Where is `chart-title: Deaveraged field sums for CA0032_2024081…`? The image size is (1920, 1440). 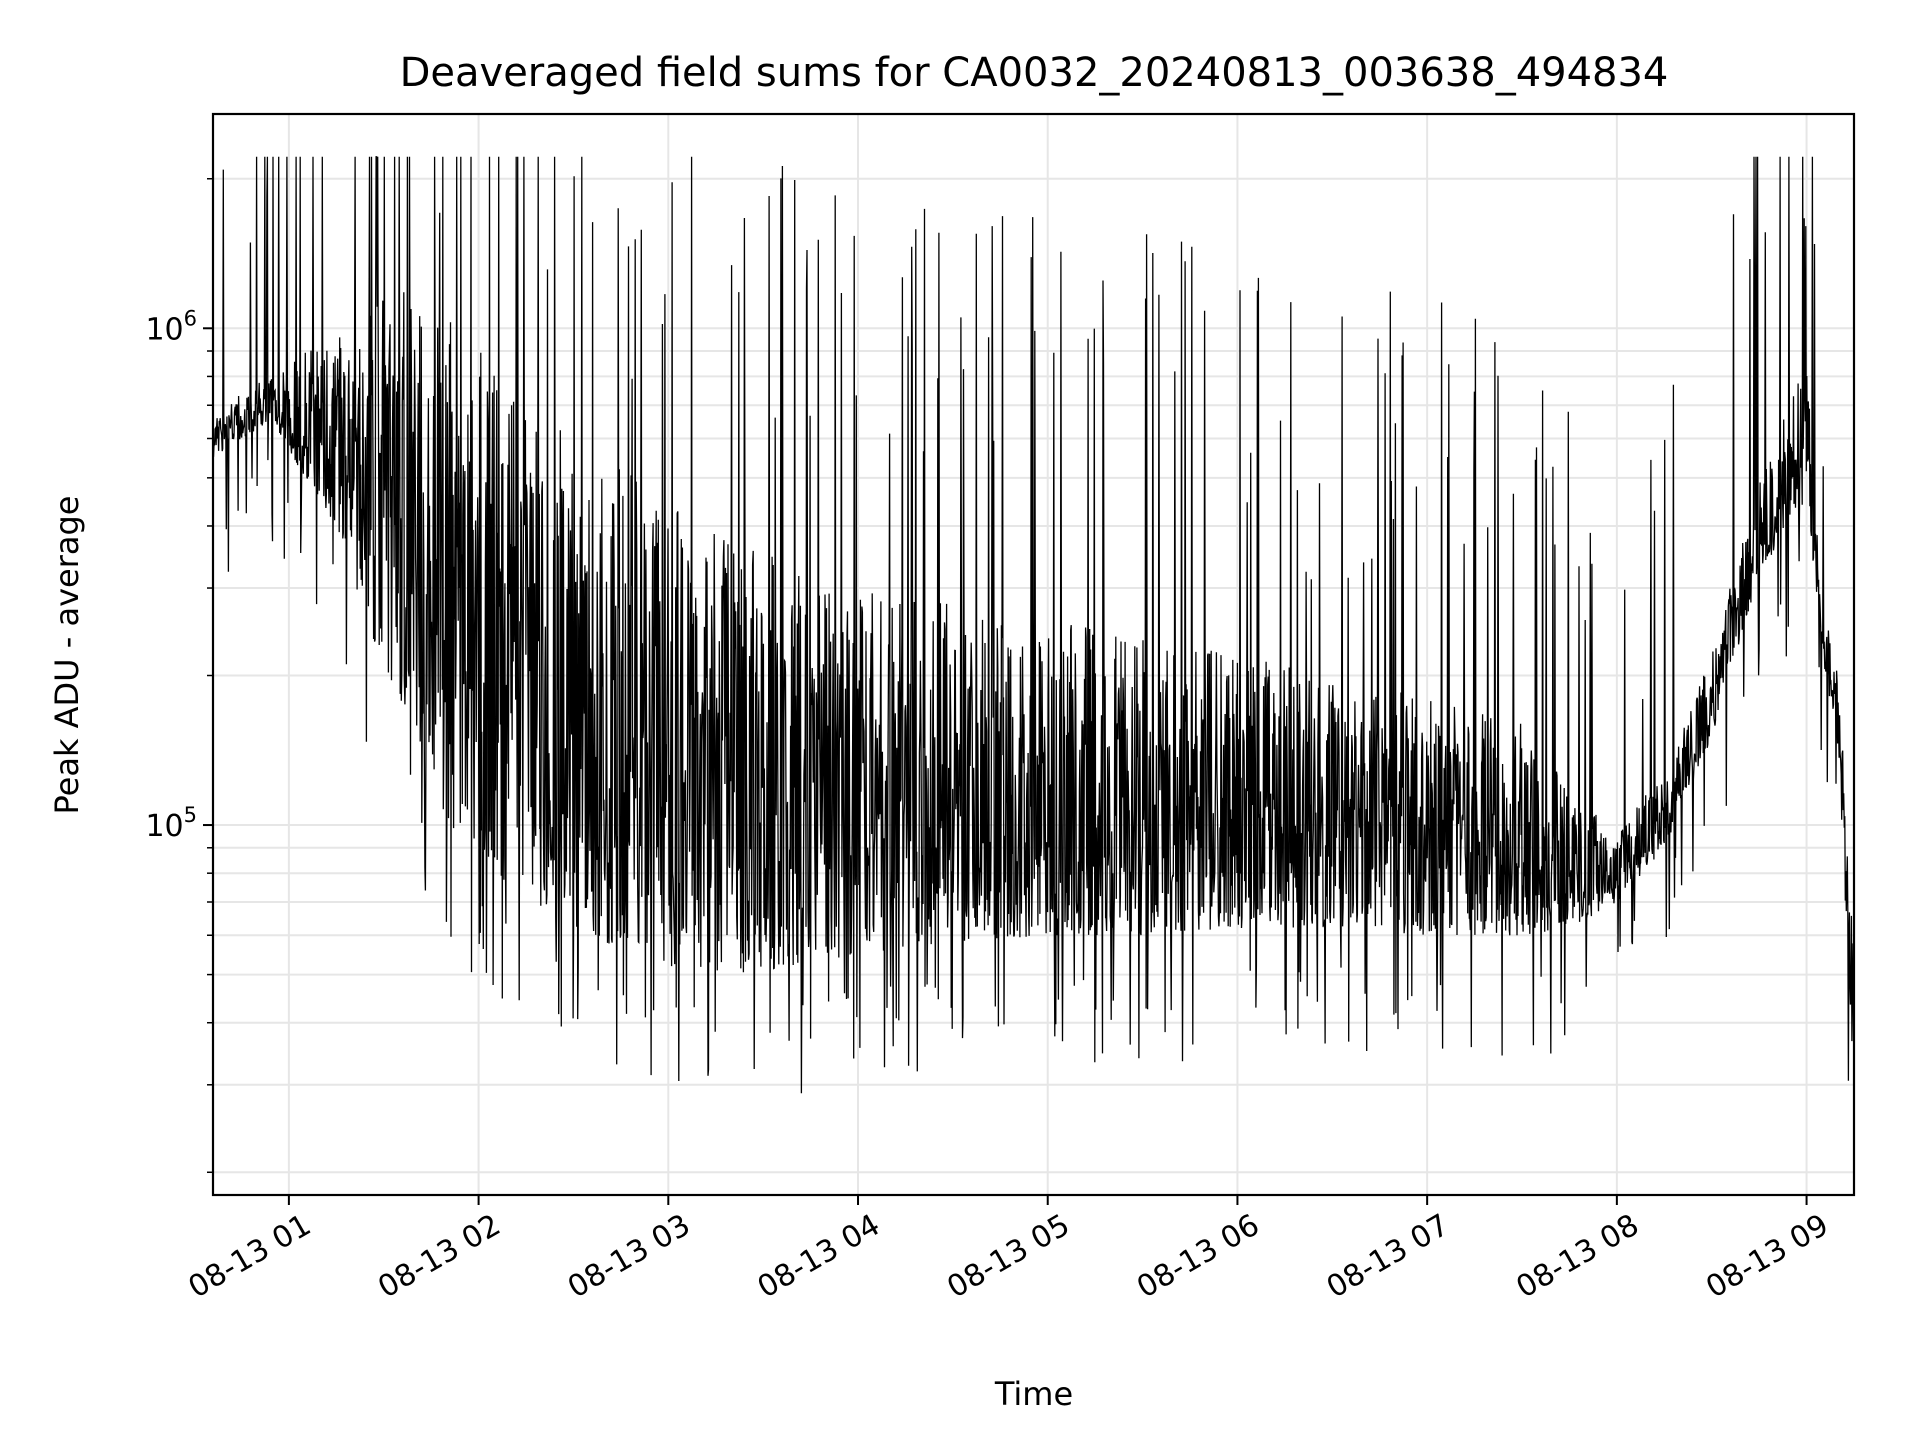
chart-title: Deaveraged field sums for CA0032_2024081… is located at coordinates (1034, 73).